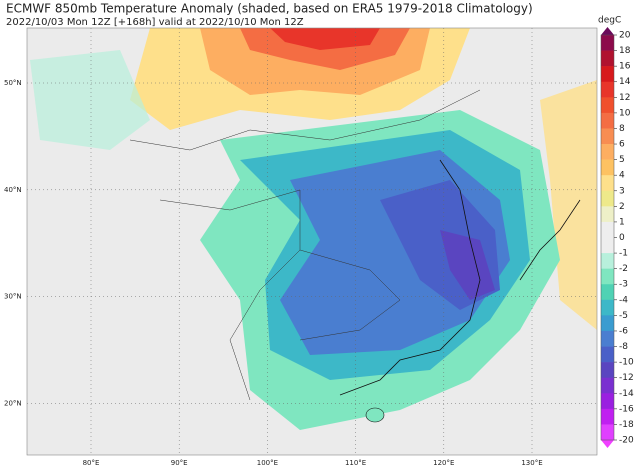 Image resolution: width=640 pixels, height=473 pixels. What do you see at coordinates (626, 378) in the screenshot?
I see `colorbar-label: -12` at bounding box center [626, 378].